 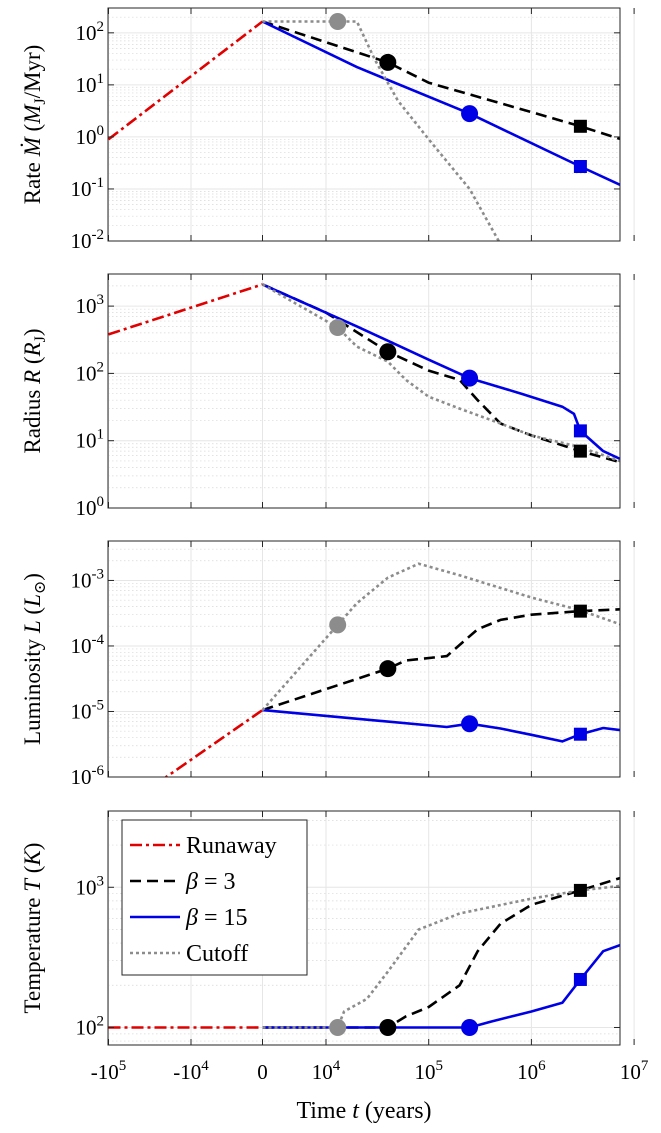 I want to click on y-tick-label: 10⁻⁴, so click(x=88, y=645).